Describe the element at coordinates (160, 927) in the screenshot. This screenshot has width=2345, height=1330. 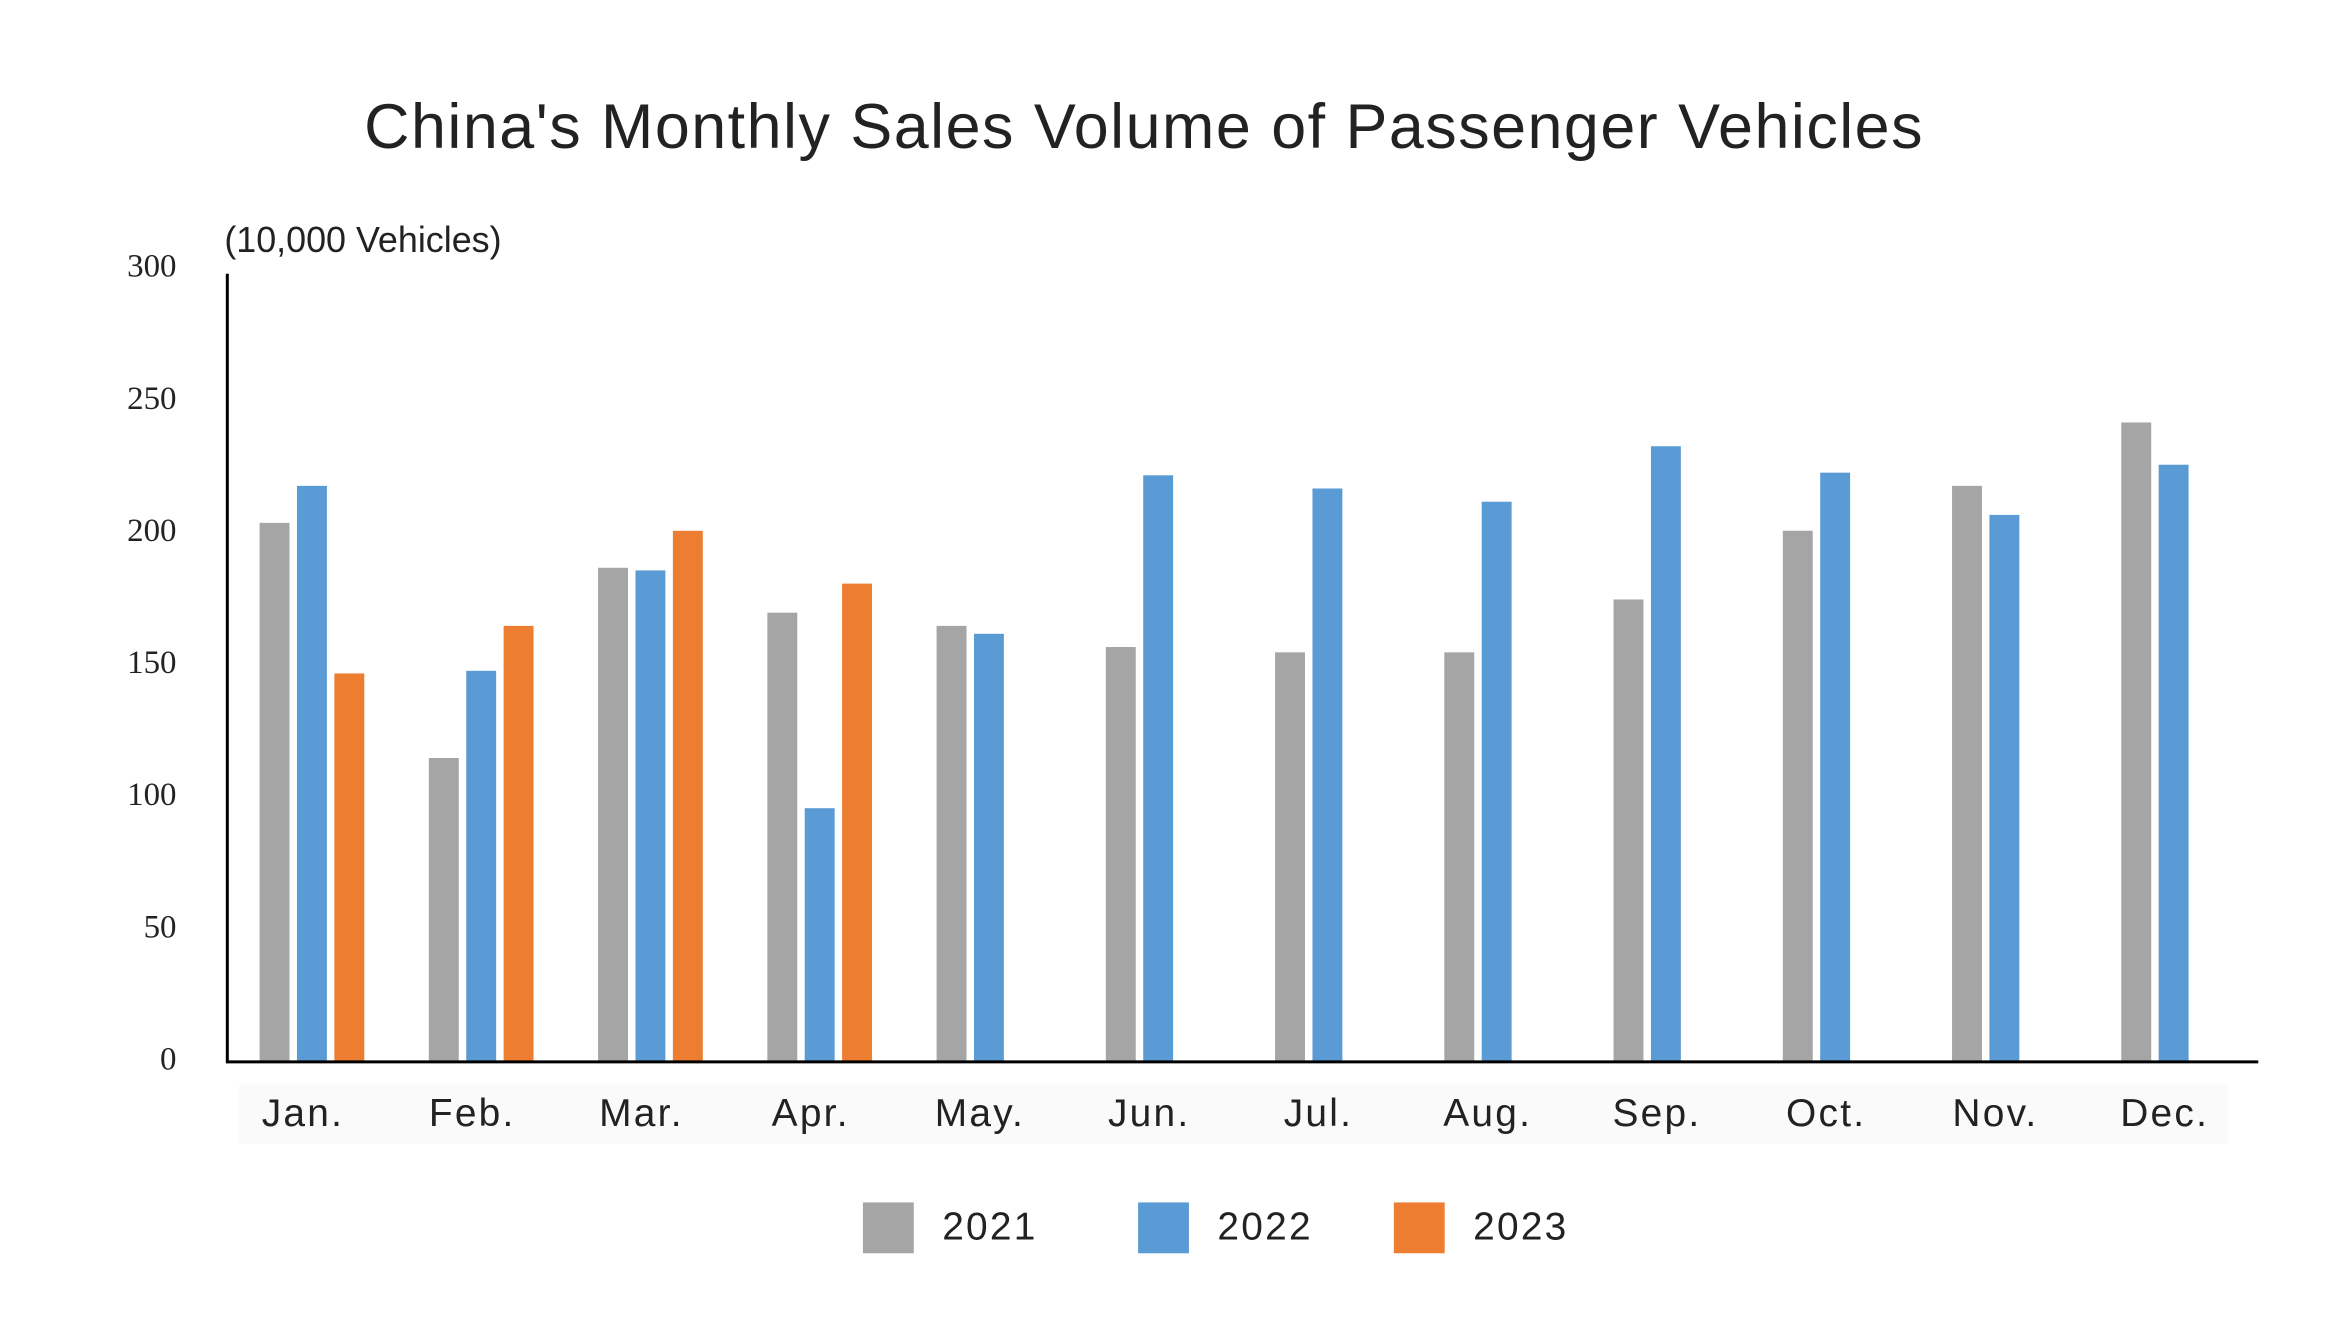
I see `y-tick-label: 50` at that location.